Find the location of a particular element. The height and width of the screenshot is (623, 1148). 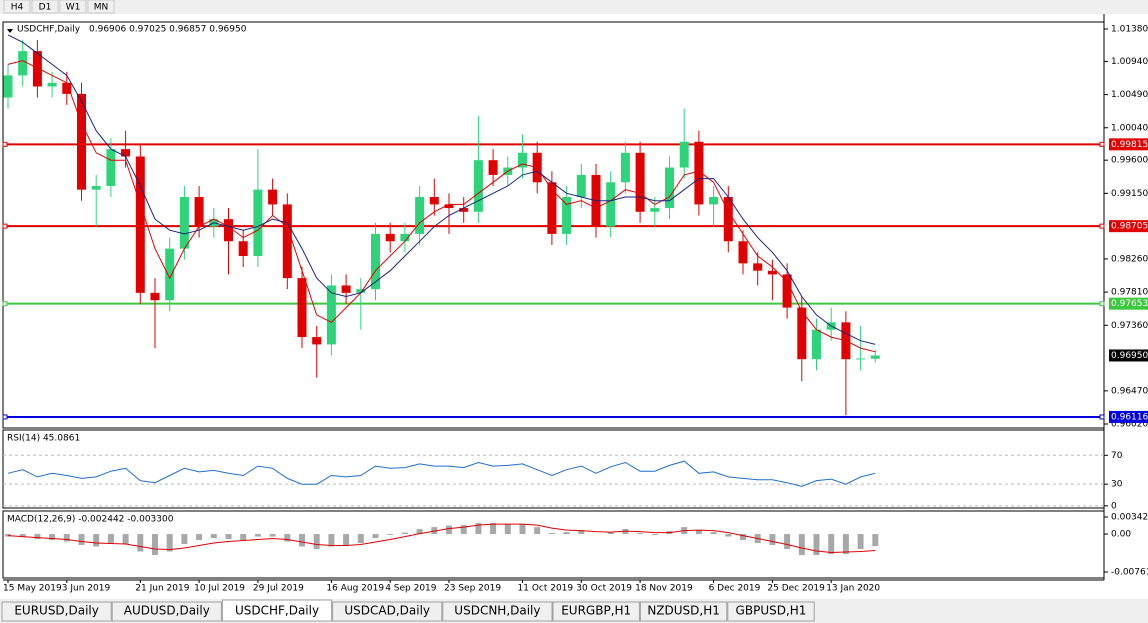

symbol-tab: USDCHF,Daily is located at coordinates (277, 610).